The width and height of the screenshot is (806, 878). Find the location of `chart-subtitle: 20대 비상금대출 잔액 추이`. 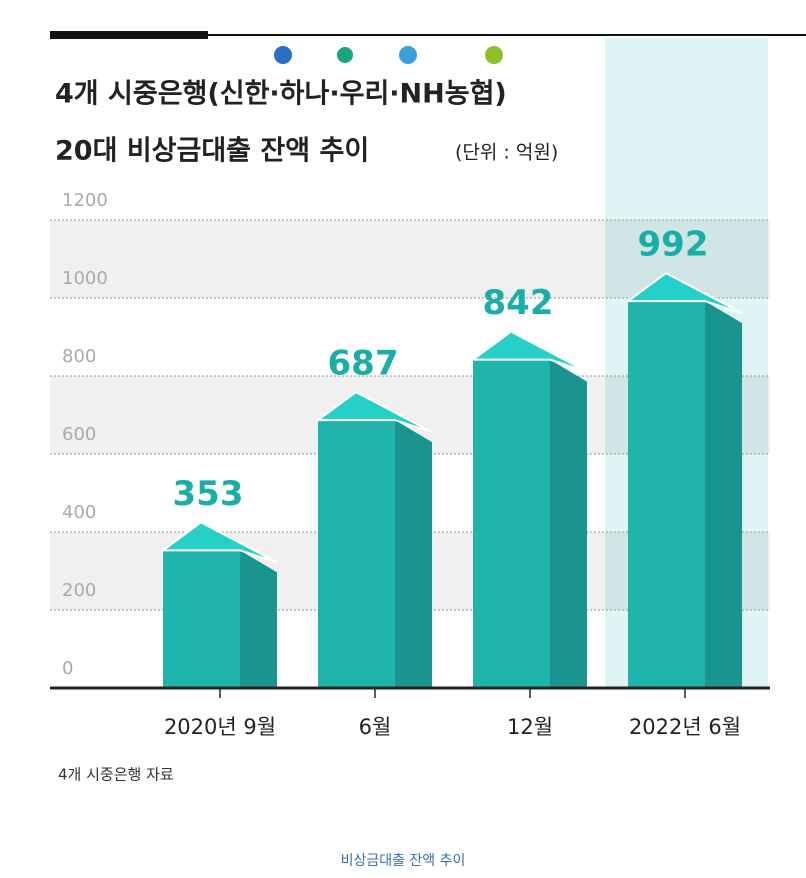

chart-subtitle: 20대 비상금대출 잔액 추이 is located at coordinates (212, 151).